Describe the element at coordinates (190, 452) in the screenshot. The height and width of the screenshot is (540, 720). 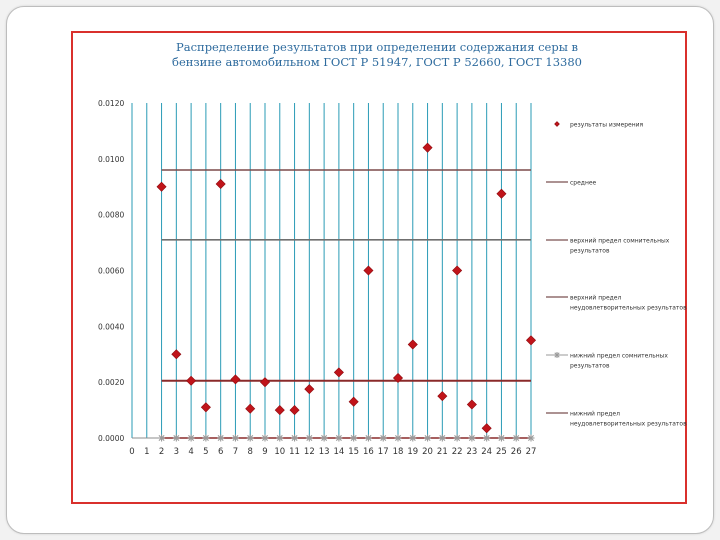
I see `x-tick-label: 4` at that location.